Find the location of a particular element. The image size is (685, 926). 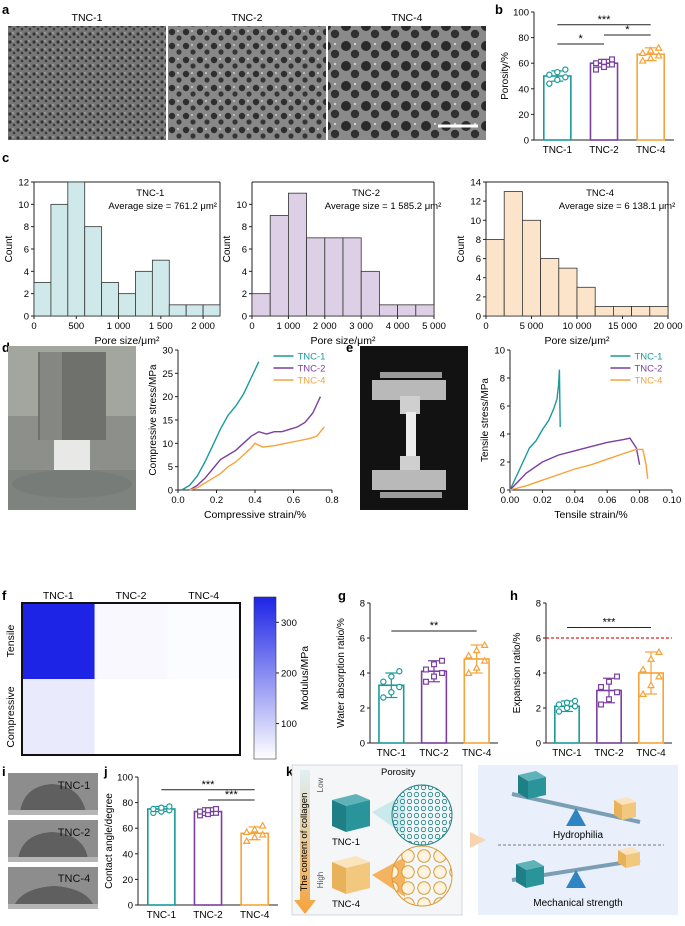

heatmap-column-label: TNC-4 is located at coordinates (203, 596).